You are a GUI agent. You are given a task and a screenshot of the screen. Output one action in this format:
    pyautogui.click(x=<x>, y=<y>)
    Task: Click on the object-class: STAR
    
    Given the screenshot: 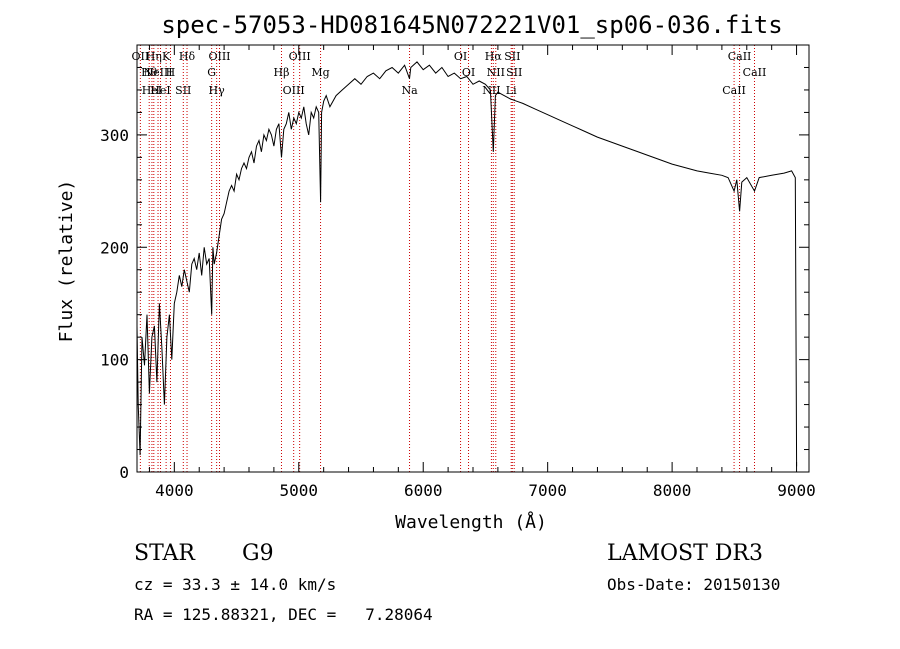 What is the action you would take?
    pyautogui.click(x=165, y=553)
    